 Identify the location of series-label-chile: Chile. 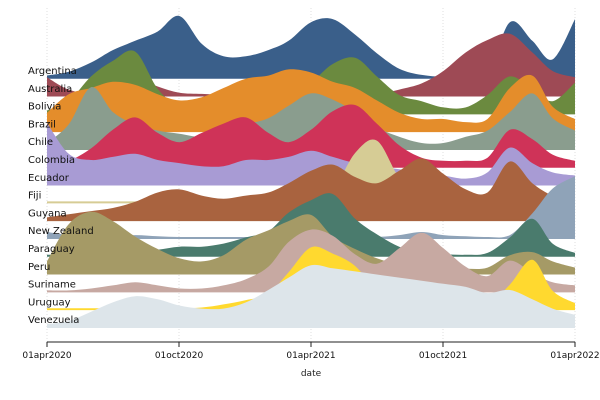
(40, 142).